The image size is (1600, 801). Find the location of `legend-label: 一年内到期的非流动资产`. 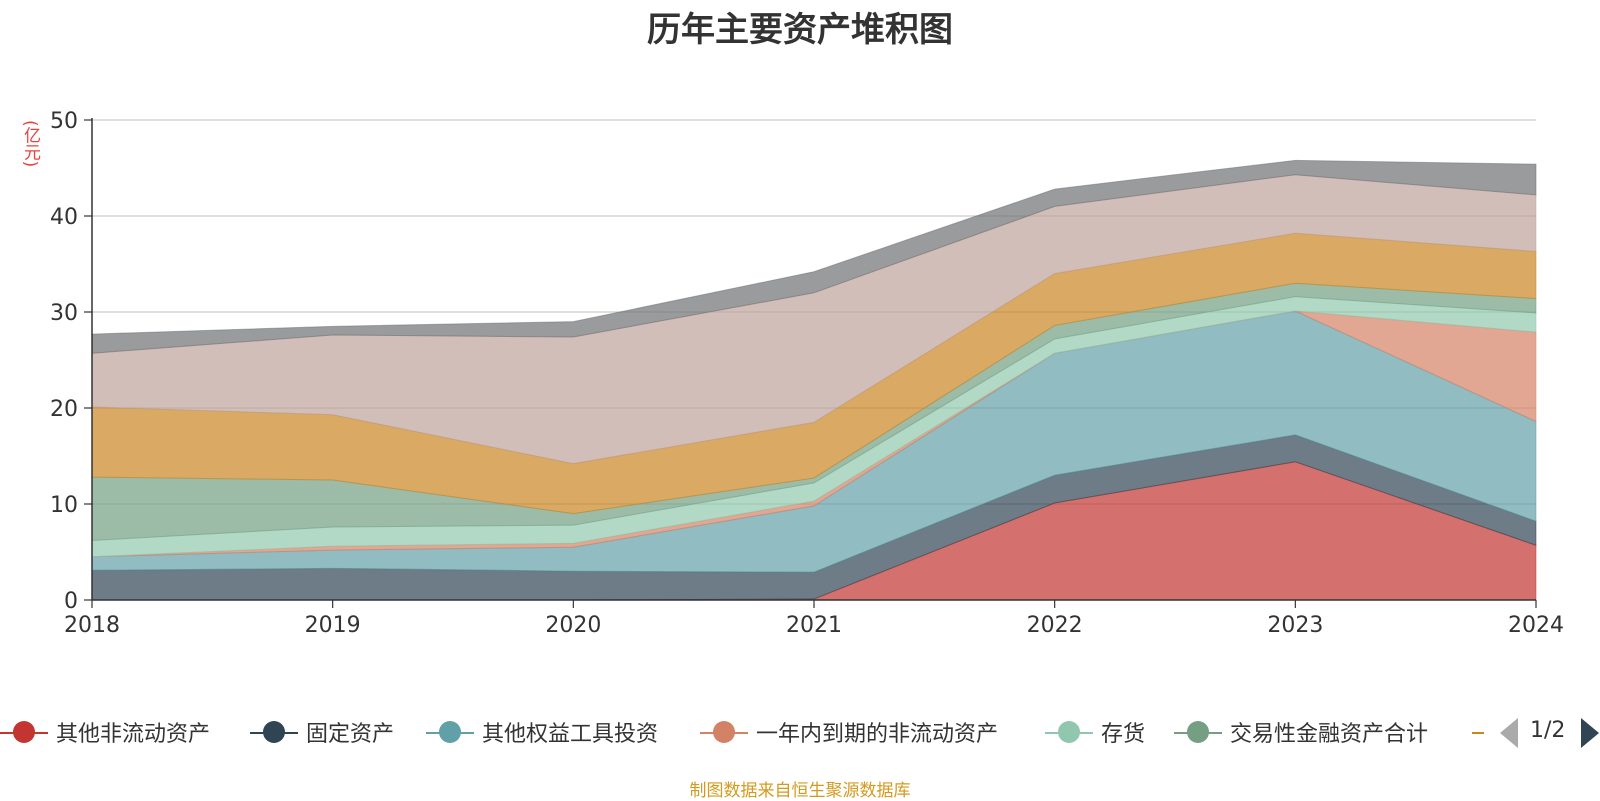

legend-label: 一年内到期的非流动资产 is located at coordinates (877, 734).